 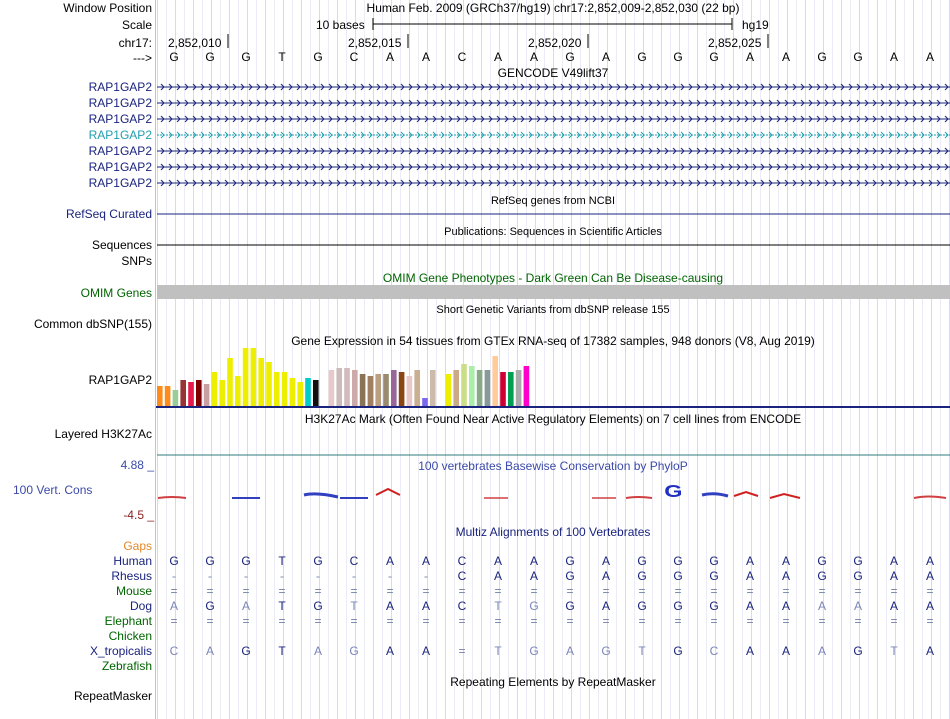 I want to click on multiz-species-label: Elephant, so click(x=128, y=621).